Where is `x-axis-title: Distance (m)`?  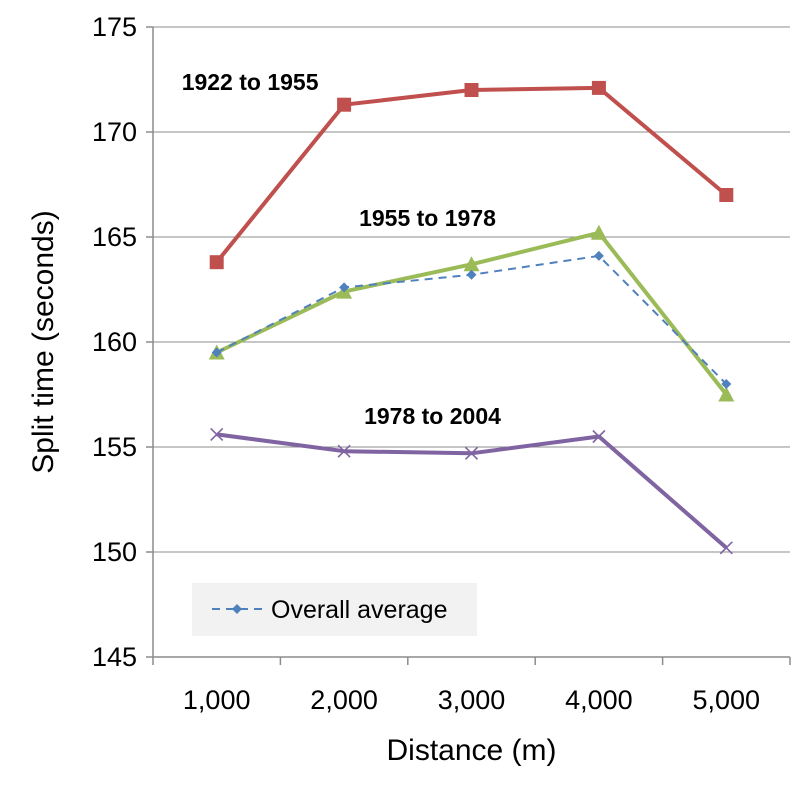
x-axis-title: Distance (m) is located at coordinates (471, 750).